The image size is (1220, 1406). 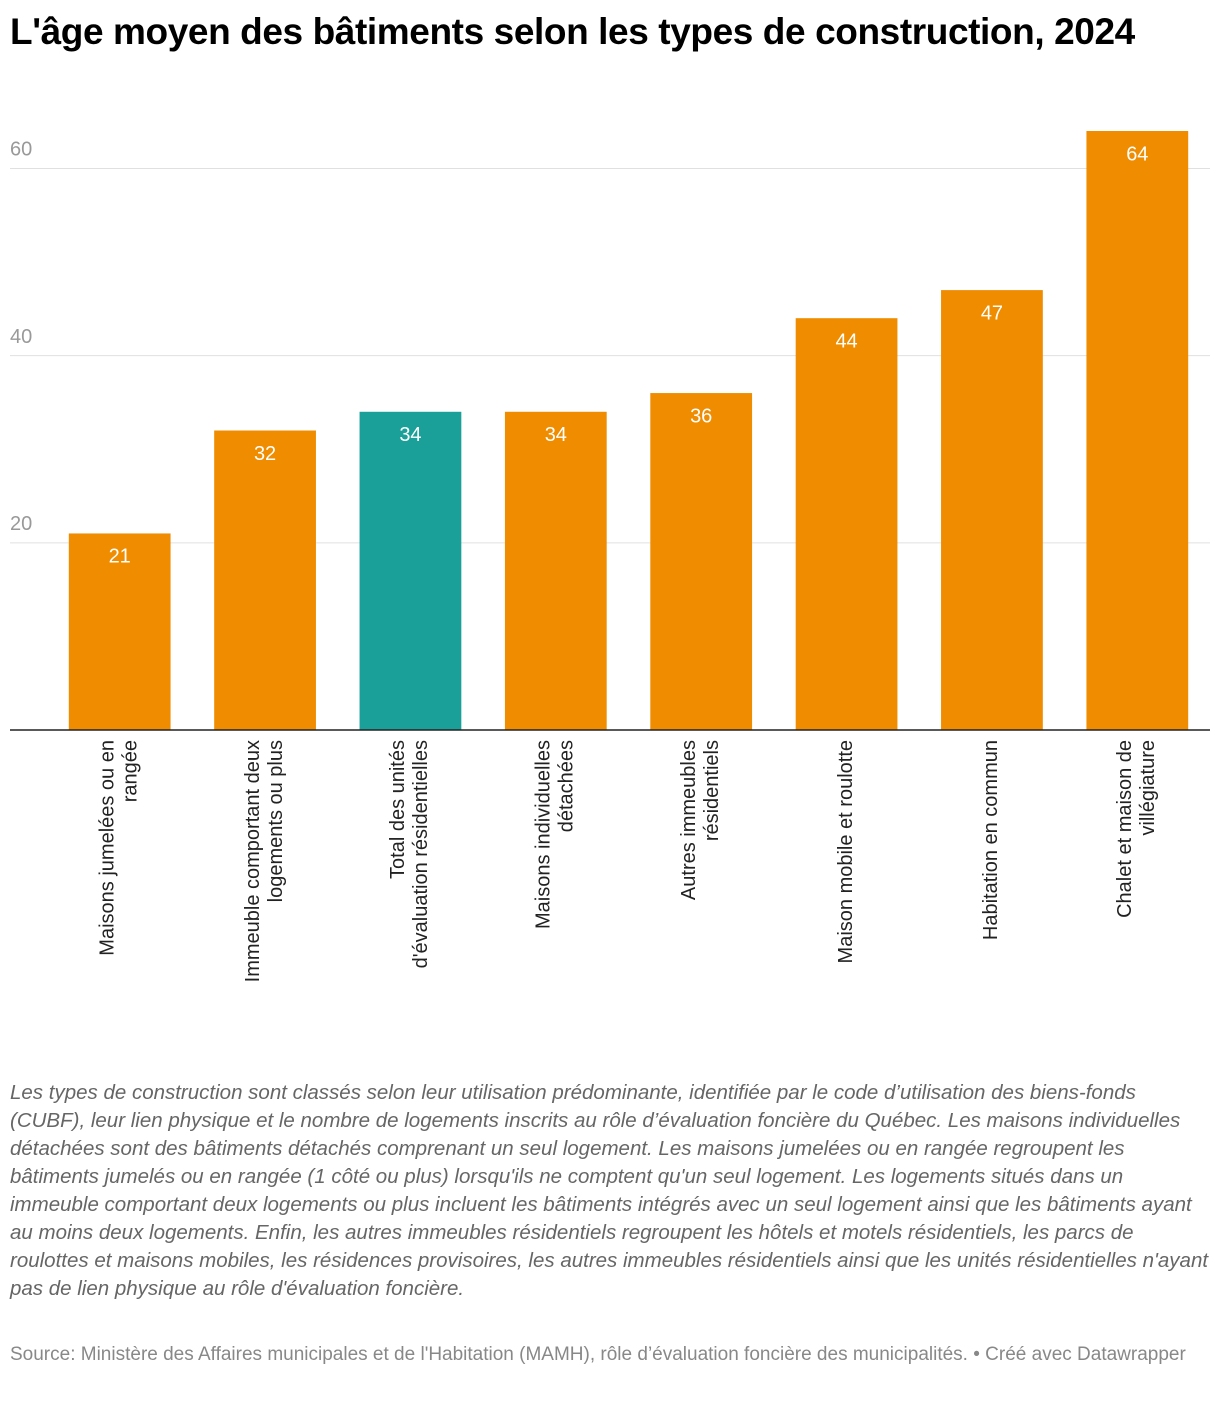 What do you see at coordinates (846, 851) in the screenshot?
I see `x-tick-label: Maison mobile et roulotte` at bounding box center [846, 851].